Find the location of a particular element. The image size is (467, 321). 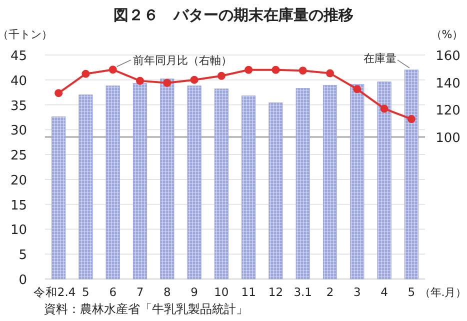

chart-title: 図２６ バターの期末在庫量の推移 is located at coordinates (234, 15).